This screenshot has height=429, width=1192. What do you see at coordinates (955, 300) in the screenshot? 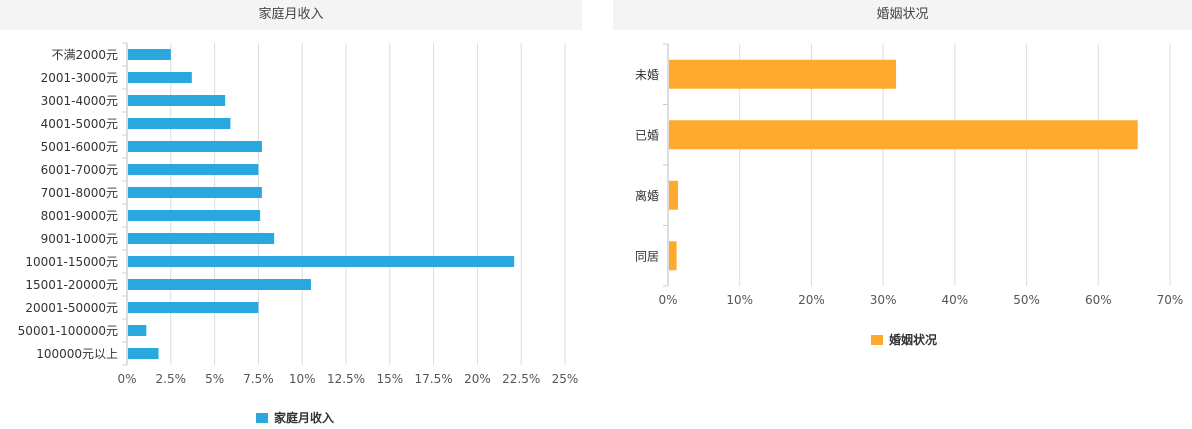
I see `x-tick-label: 40%` at bounding box center [955, 300].